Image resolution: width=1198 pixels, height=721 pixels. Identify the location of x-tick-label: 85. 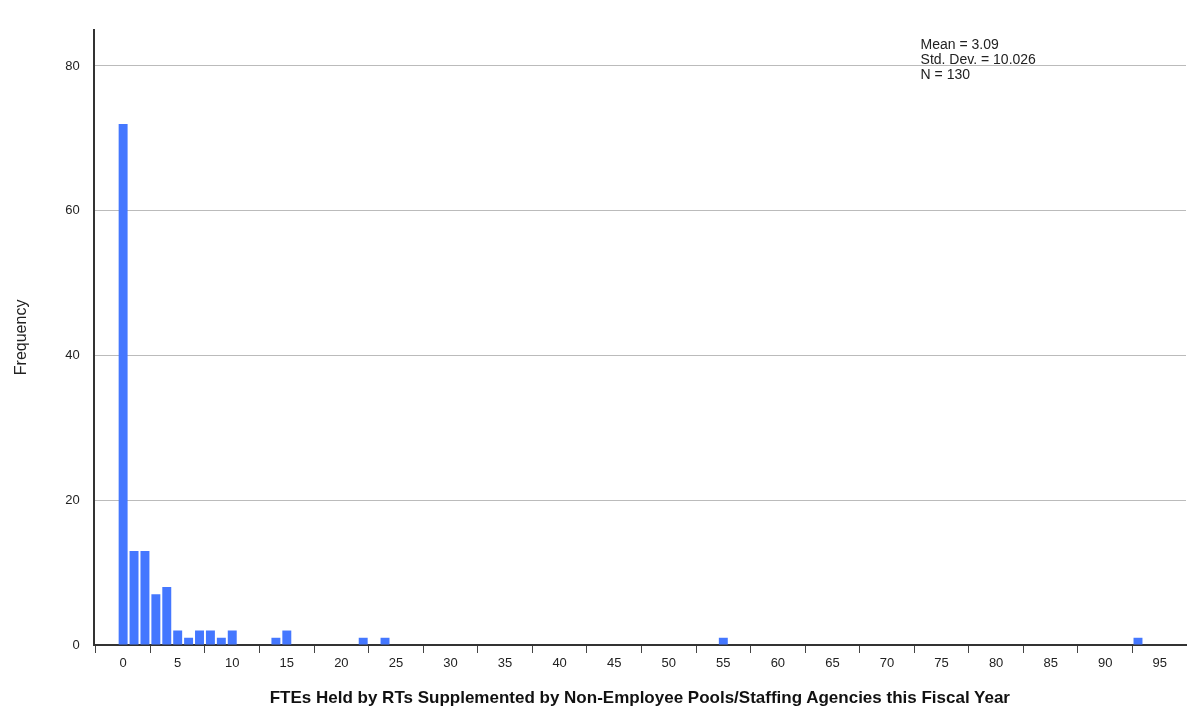
(1050, 663).